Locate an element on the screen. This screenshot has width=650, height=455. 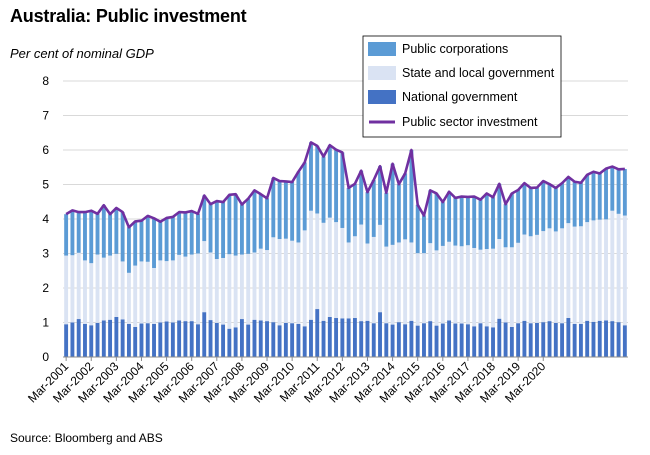
chart-title: Australia: Public investment is located at coordinates (128, 16).